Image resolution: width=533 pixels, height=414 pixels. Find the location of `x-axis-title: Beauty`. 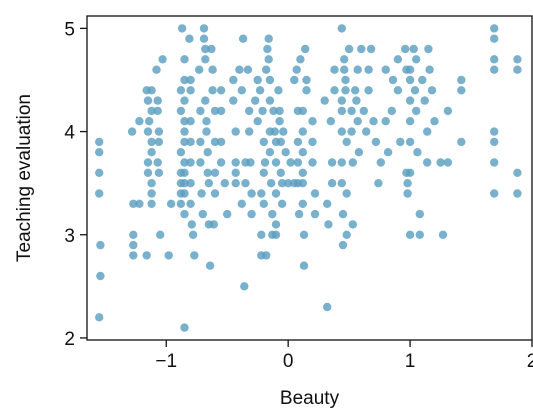

x-axis-title: Beauty is located at coordinates (310, 398).